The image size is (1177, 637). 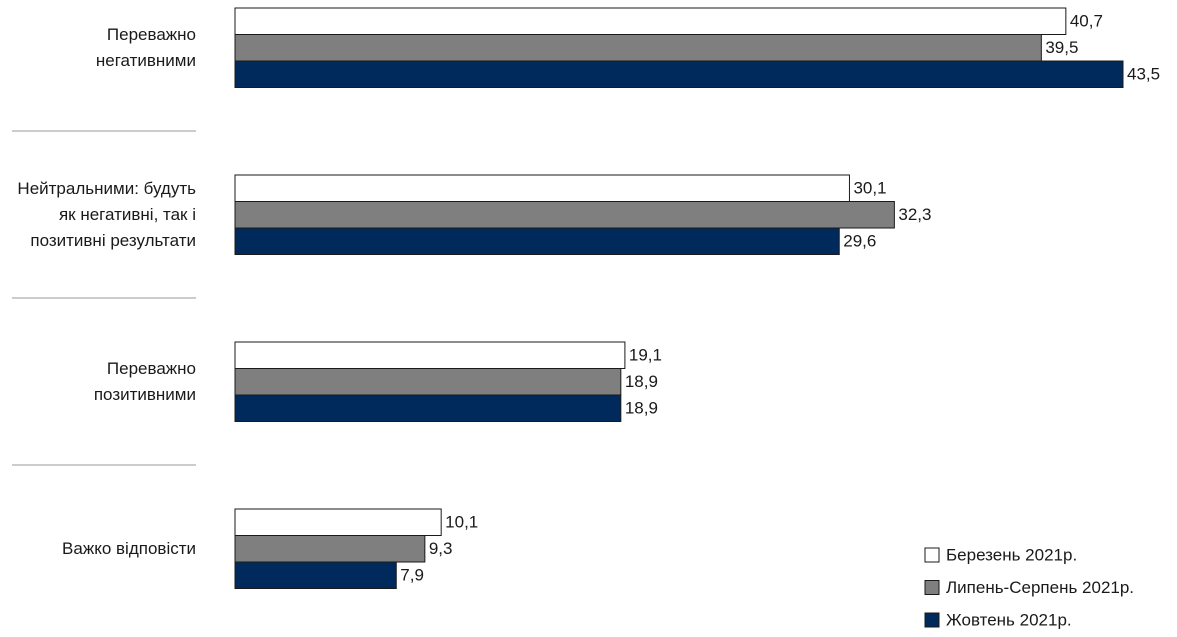 What do you see at coordinates (1061, 47) in the screenshot?
I see `value-label: 39,5` at bounding box center [1061, 47].